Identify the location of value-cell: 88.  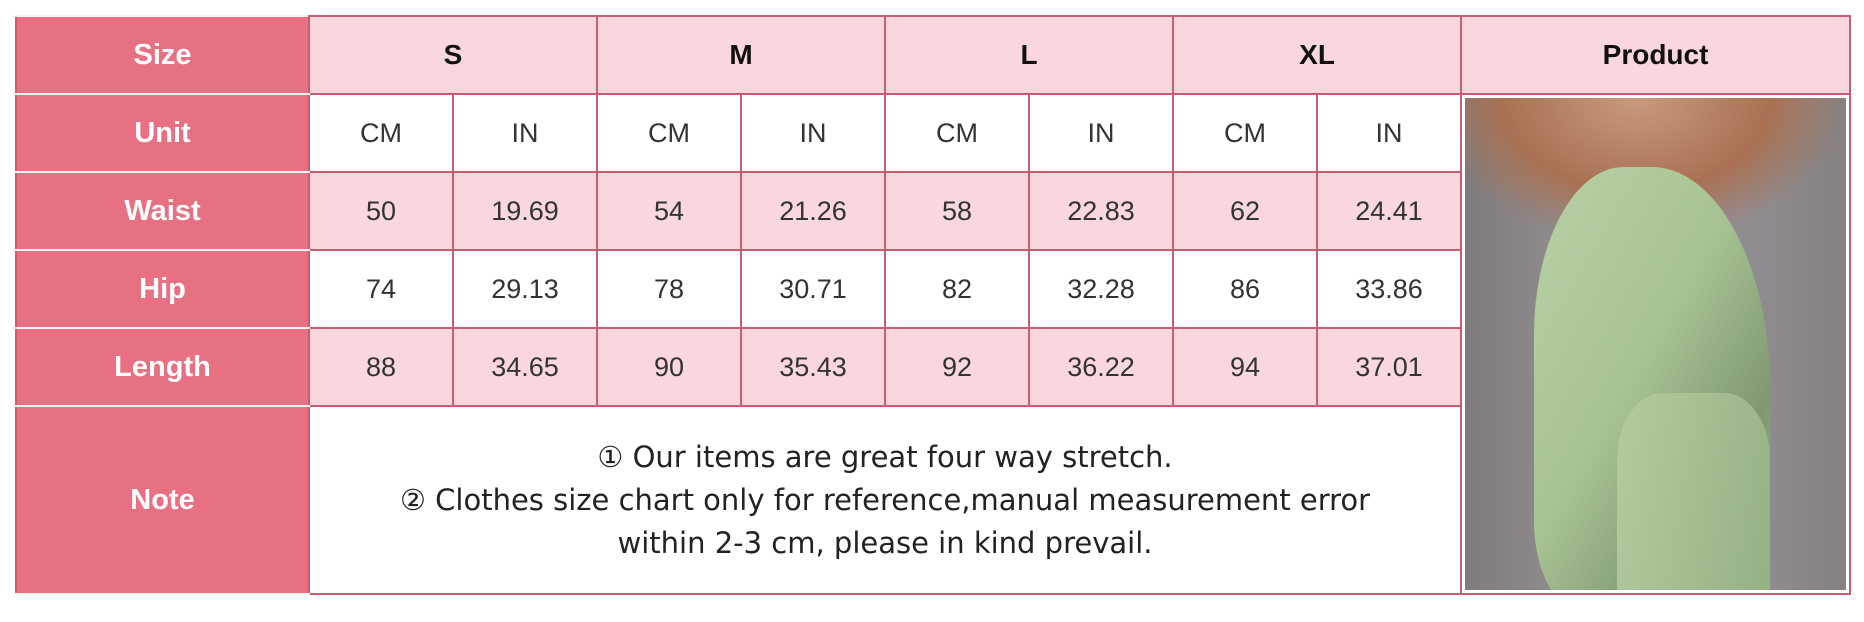
(381, 367).